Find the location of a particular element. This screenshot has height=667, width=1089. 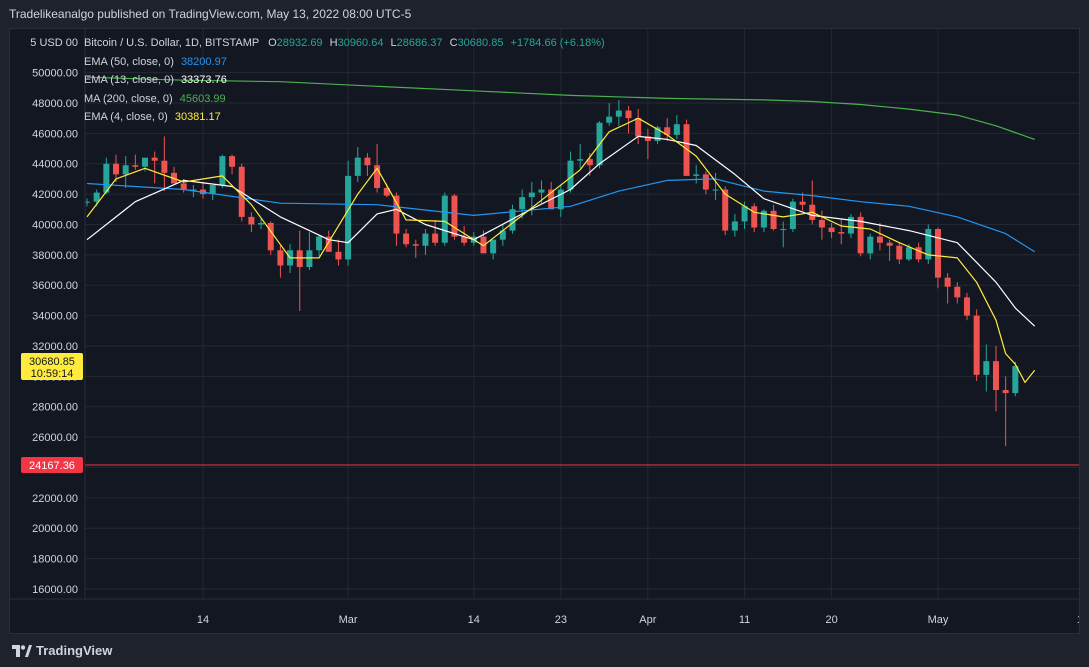

ma200-label: MA (200, close, 0) is located at coordinates (128, 98).